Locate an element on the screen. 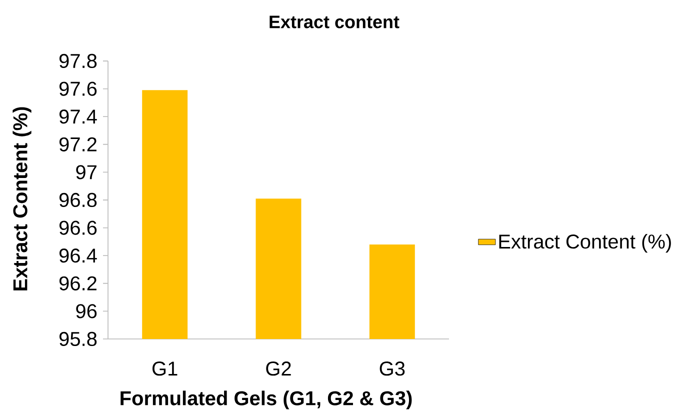 Image resolution: width=683 pixels, height=419 pixels. y-tick-label: 97.2 is located at coordinates (77, 144).